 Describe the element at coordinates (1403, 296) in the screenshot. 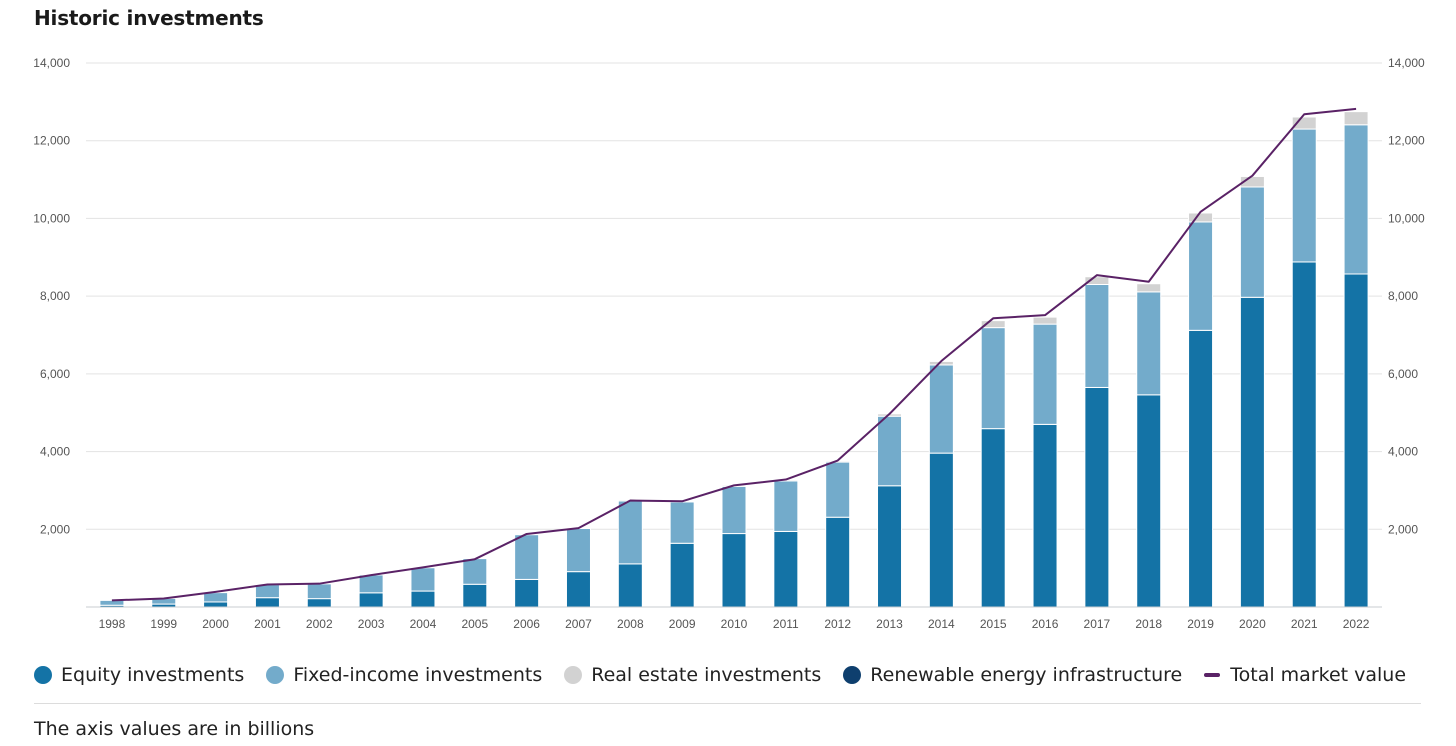

I see `y-tick-label-right: 8,000` at that location.